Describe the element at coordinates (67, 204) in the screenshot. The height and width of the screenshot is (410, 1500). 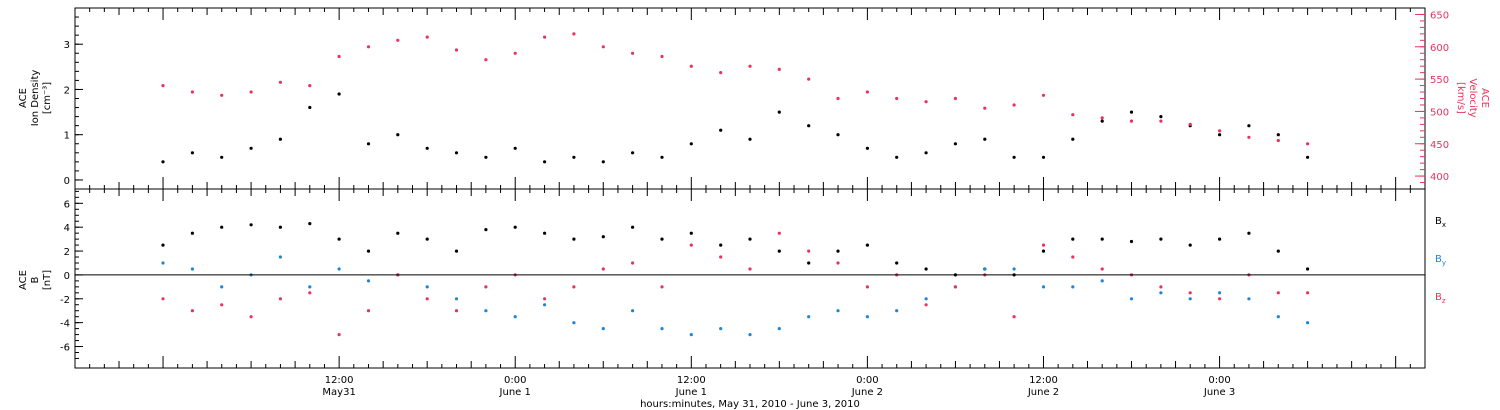
I see `field-tick-label: 6` at that location.